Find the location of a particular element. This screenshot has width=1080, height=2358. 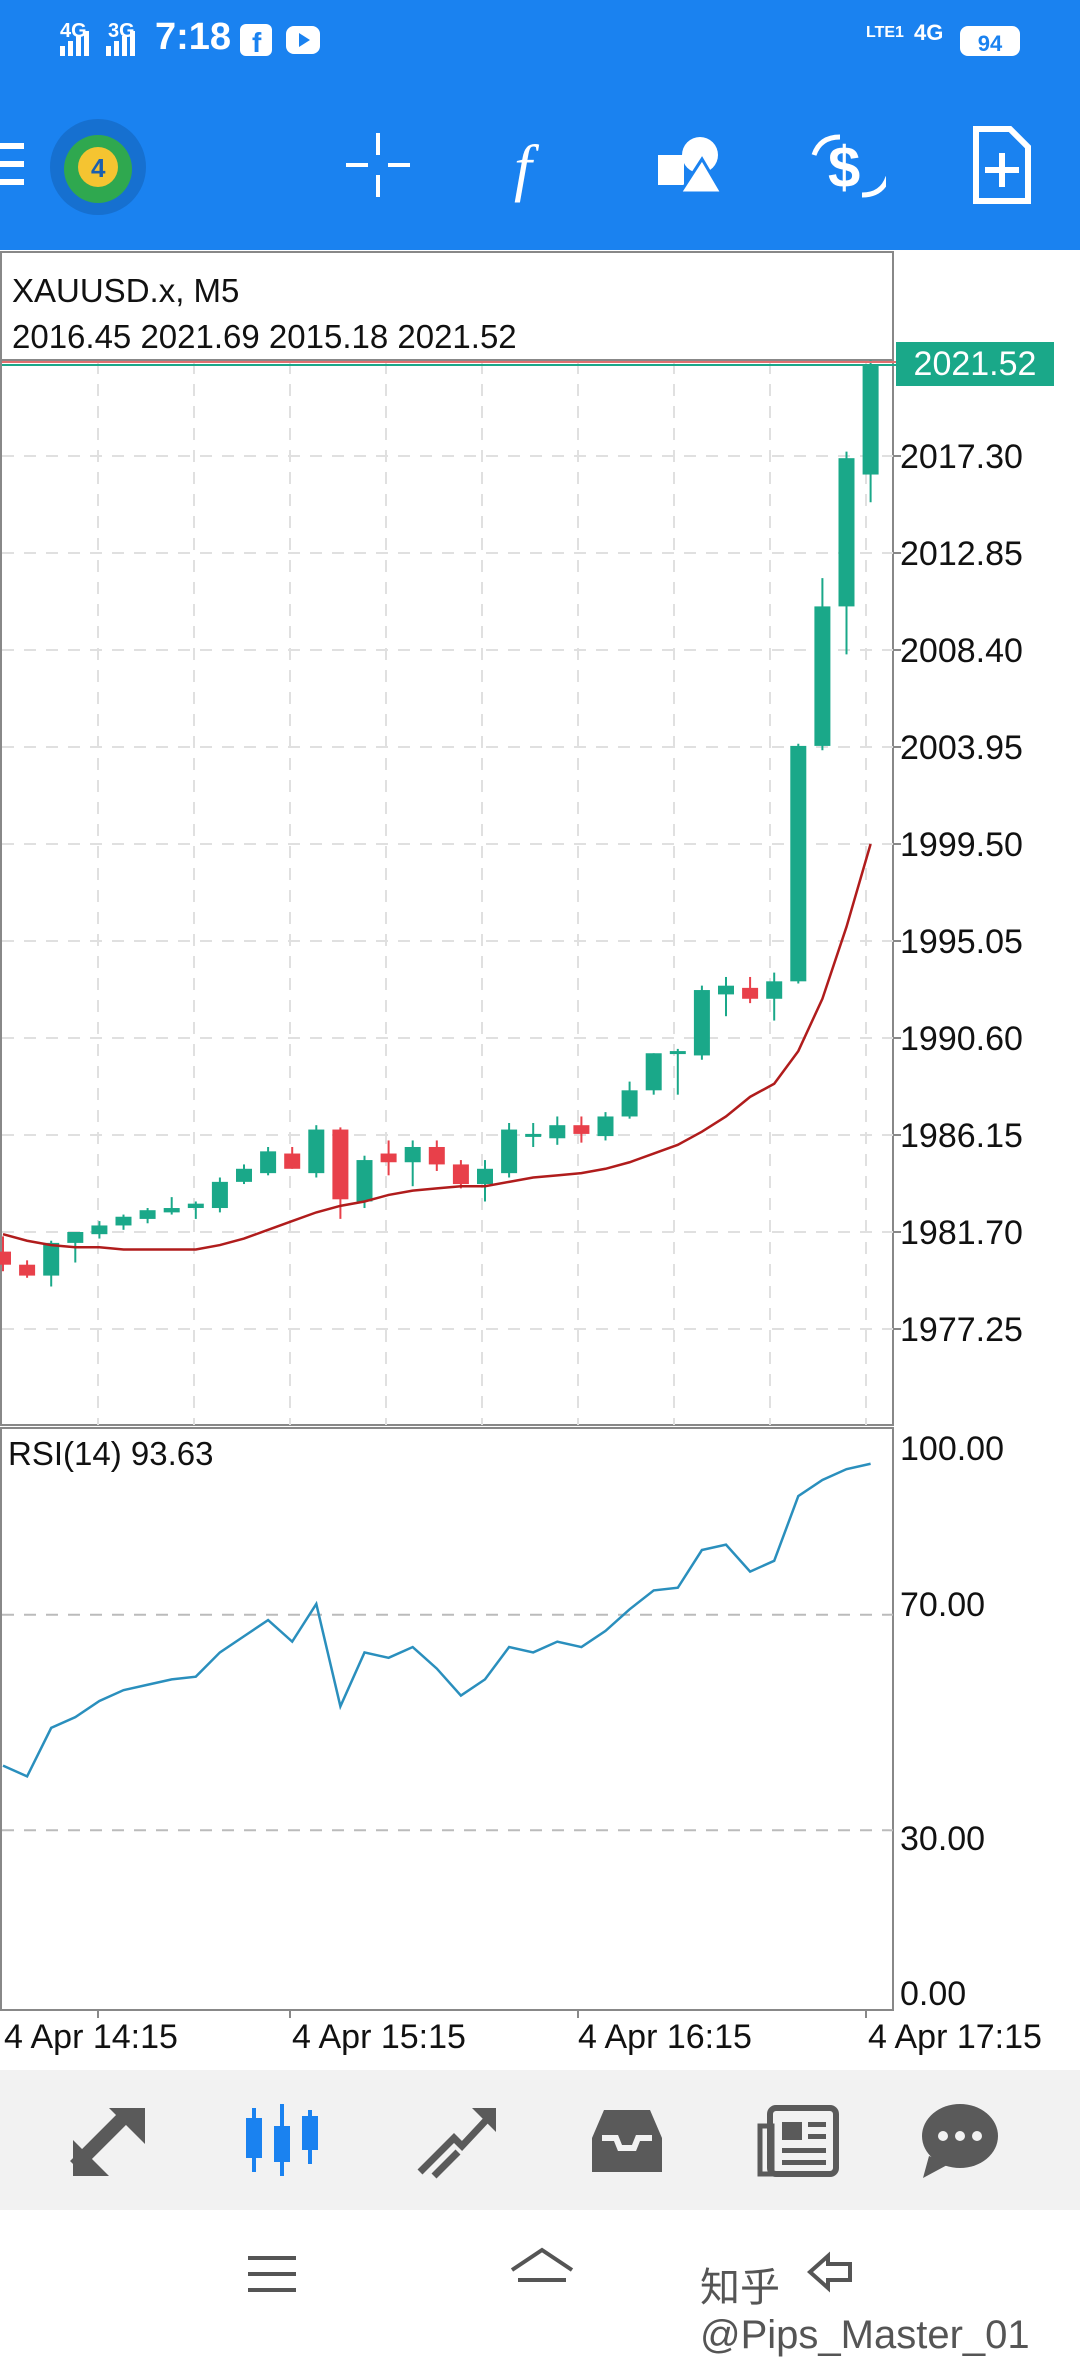

time-axis-label: 4 Apr 15:15 is located at coordinates (379, 2037).